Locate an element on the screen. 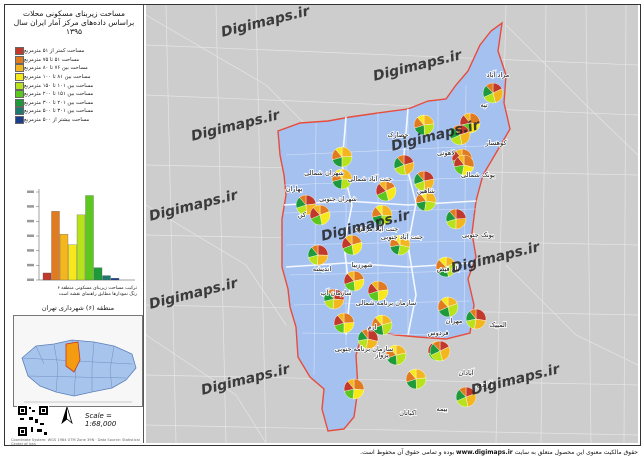 The image size is (643, 461). neighborhood-label: مراد آباد is located at coordinates (498, 74).